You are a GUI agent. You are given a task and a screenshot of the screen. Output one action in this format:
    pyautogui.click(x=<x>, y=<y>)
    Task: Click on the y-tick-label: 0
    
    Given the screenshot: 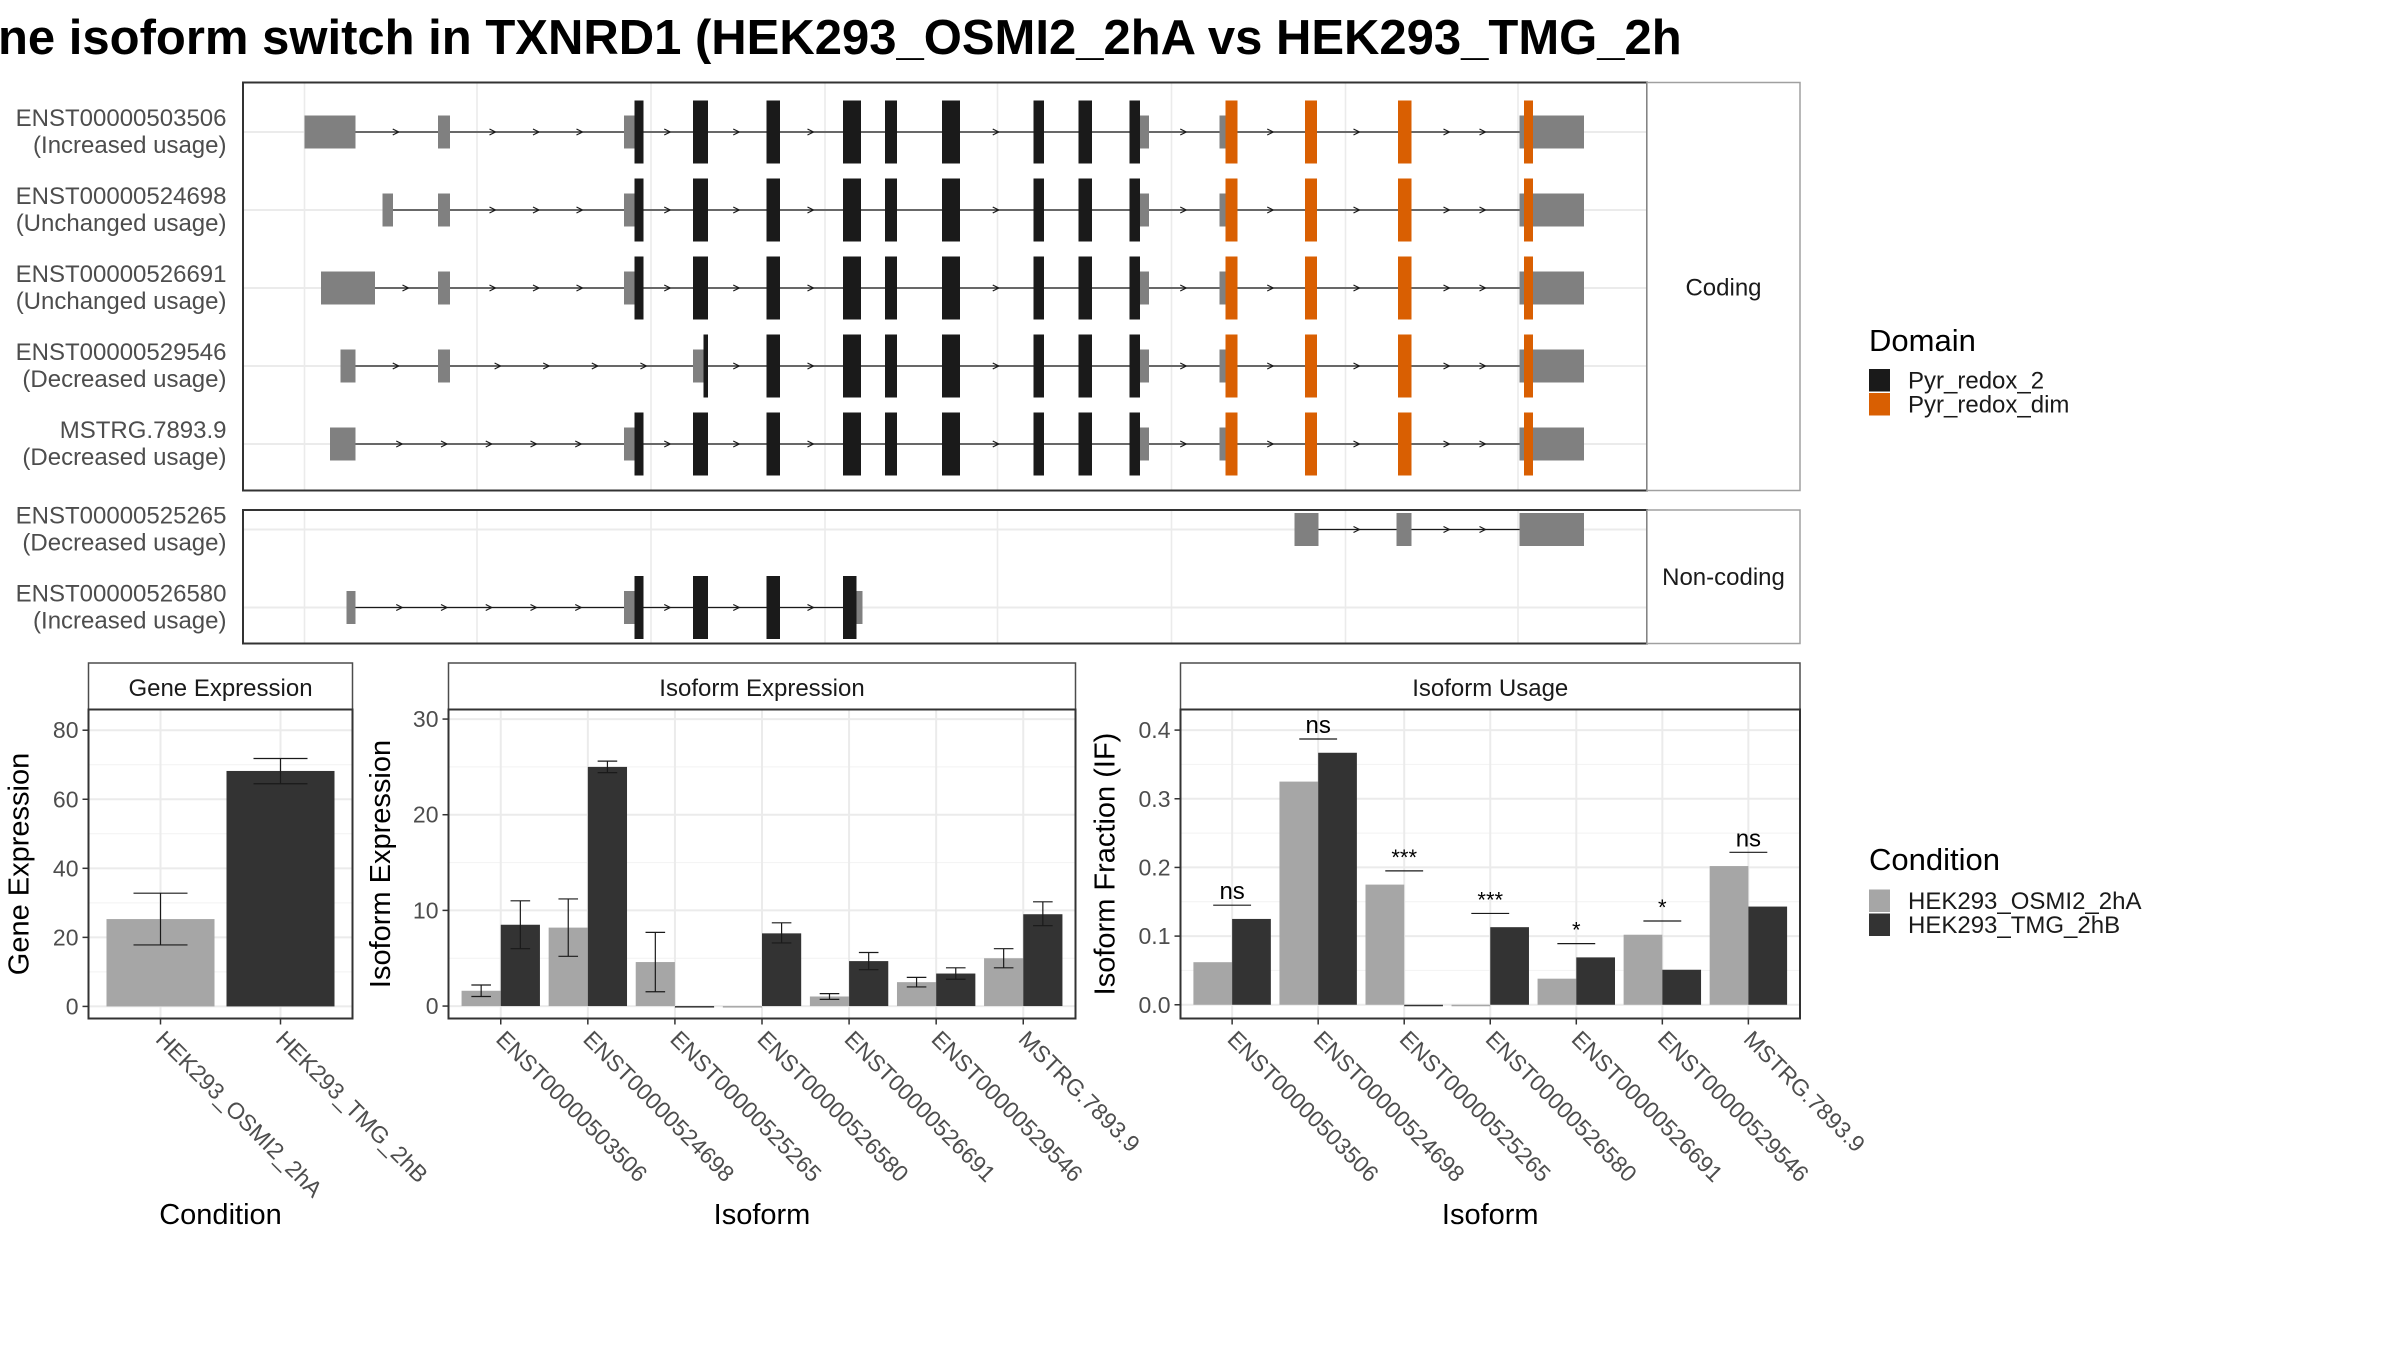 What is the action you would take?
    pyautogui.click(x=432, y=1006)
    